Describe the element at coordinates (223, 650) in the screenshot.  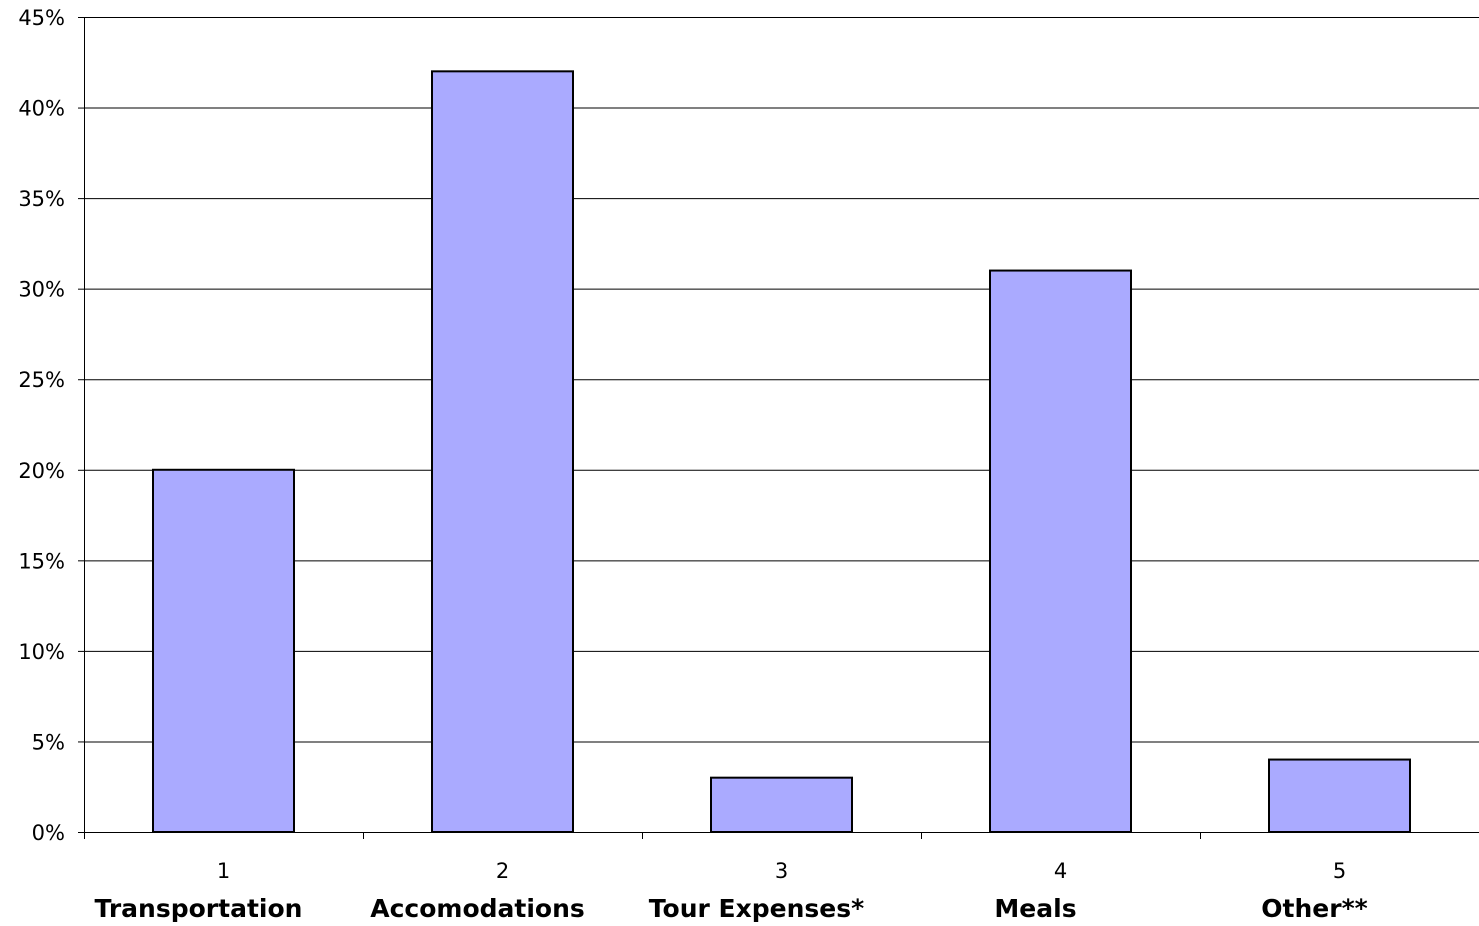
I see `bar-transportation` at that location.